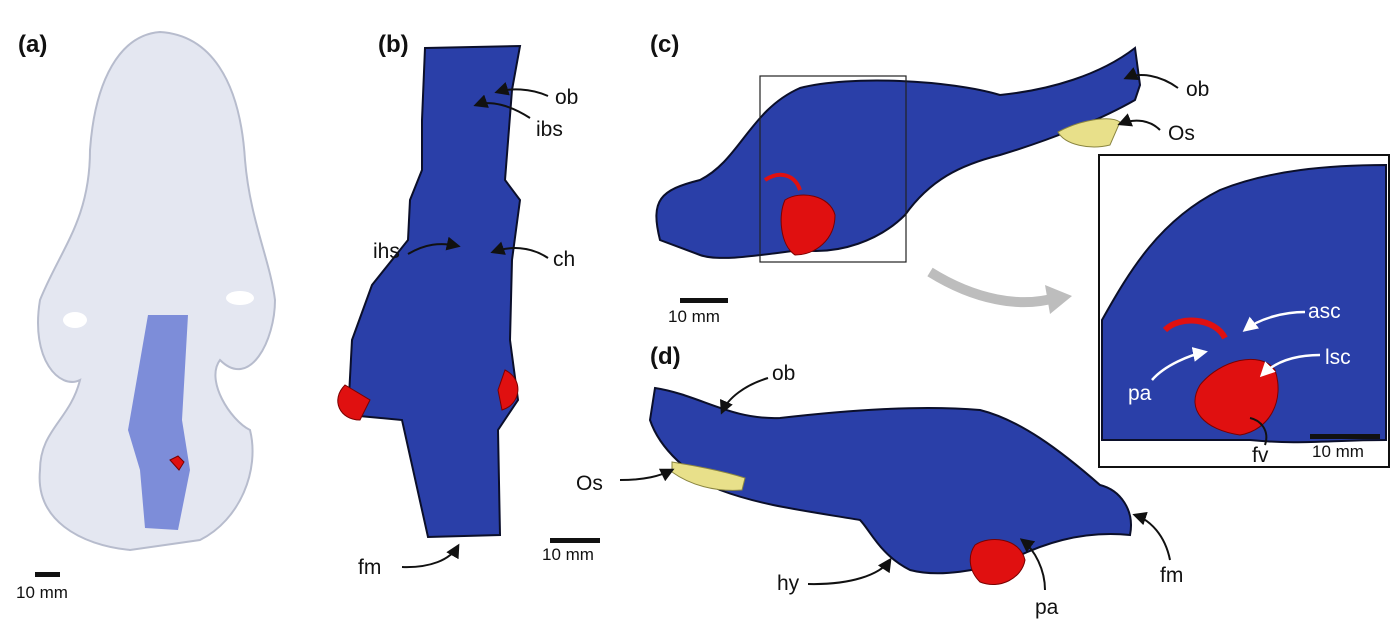 The image size is (1400, 634). I want to click on annotation: asc, so click(1324, 311).